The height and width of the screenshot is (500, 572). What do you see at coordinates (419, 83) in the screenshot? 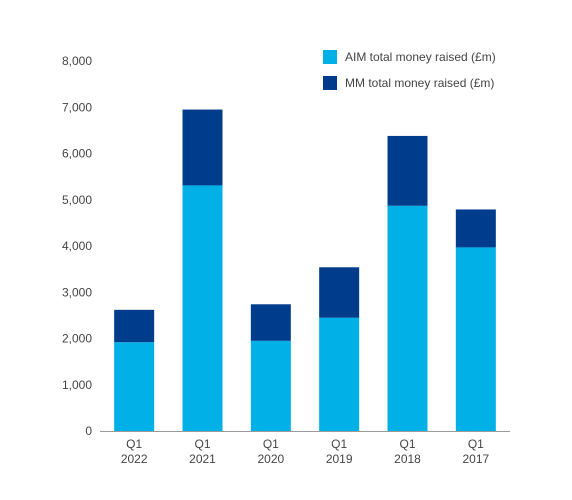
I see `legend-label: MM total money raised (£m)` at bounding box center [419, 83].